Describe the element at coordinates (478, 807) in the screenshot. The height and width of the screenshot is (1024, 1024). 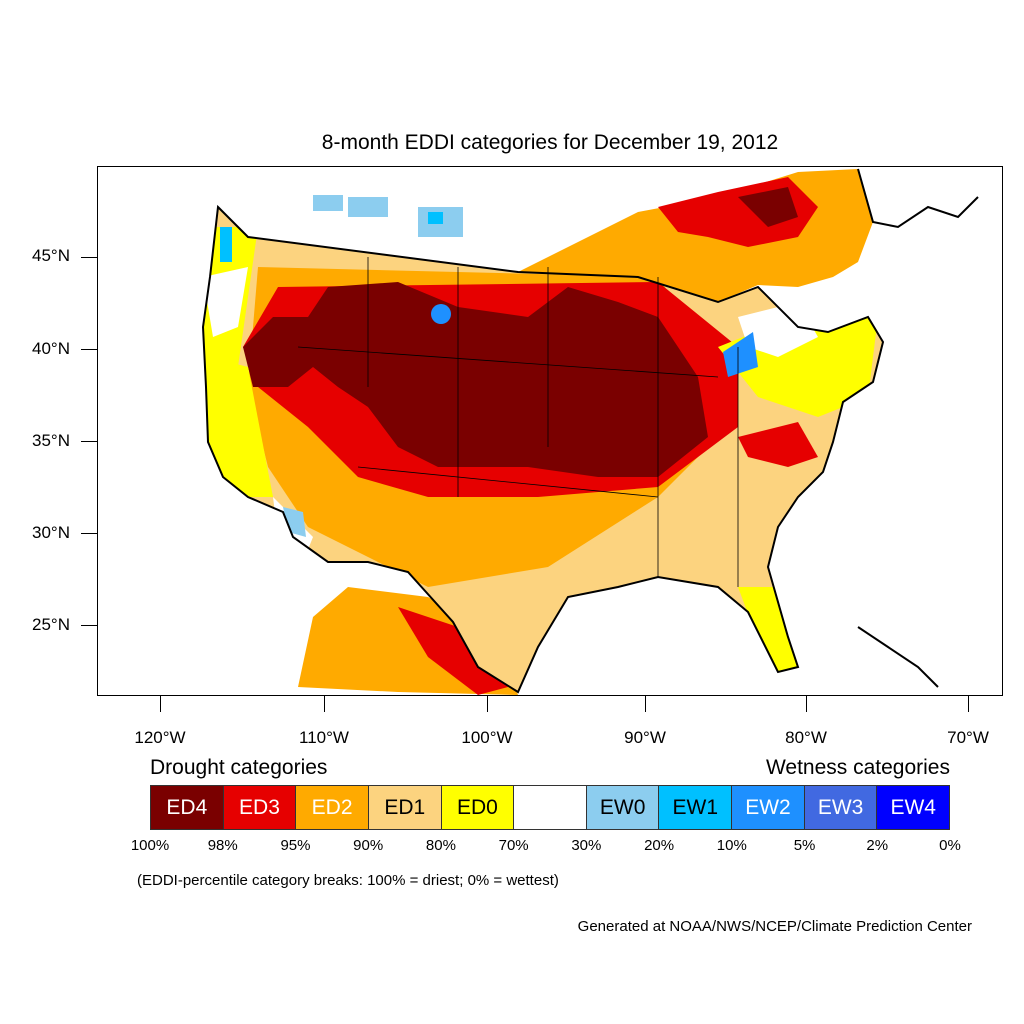
I see `legend-cell-ed0: ED0` at that location.